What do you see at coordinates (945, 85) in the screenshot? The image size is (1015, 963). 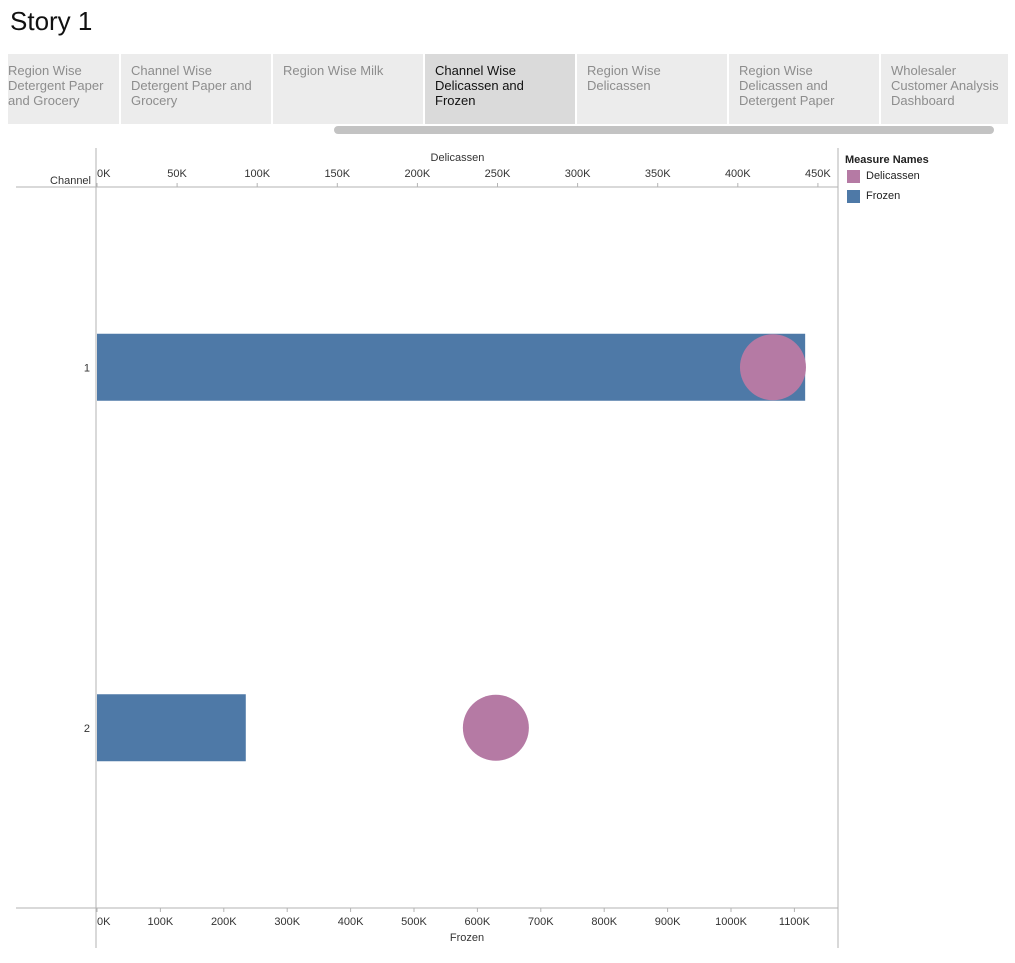 I see `tab-label: Wholesaler Customer Analysis Dashboard` at bounding box center [945, 85].